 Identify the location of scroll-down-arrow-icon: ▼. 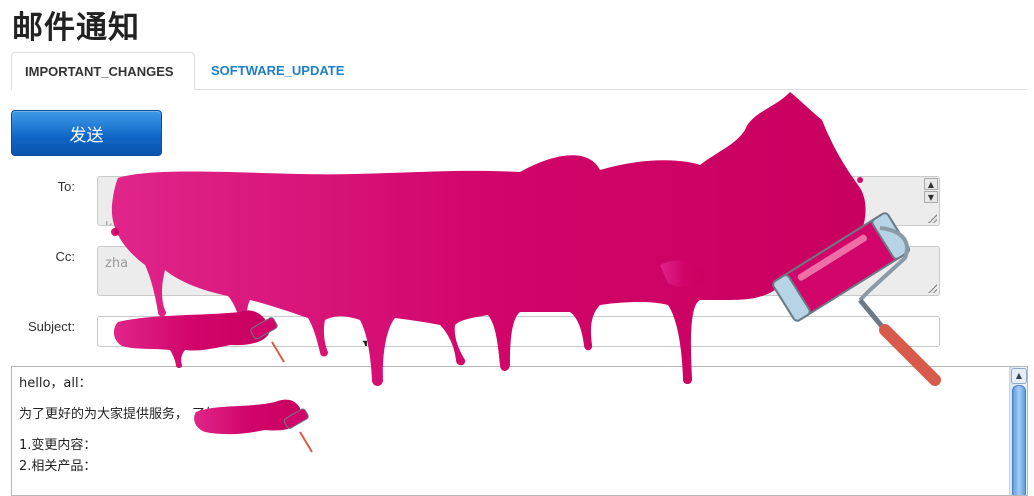
(931, 197).